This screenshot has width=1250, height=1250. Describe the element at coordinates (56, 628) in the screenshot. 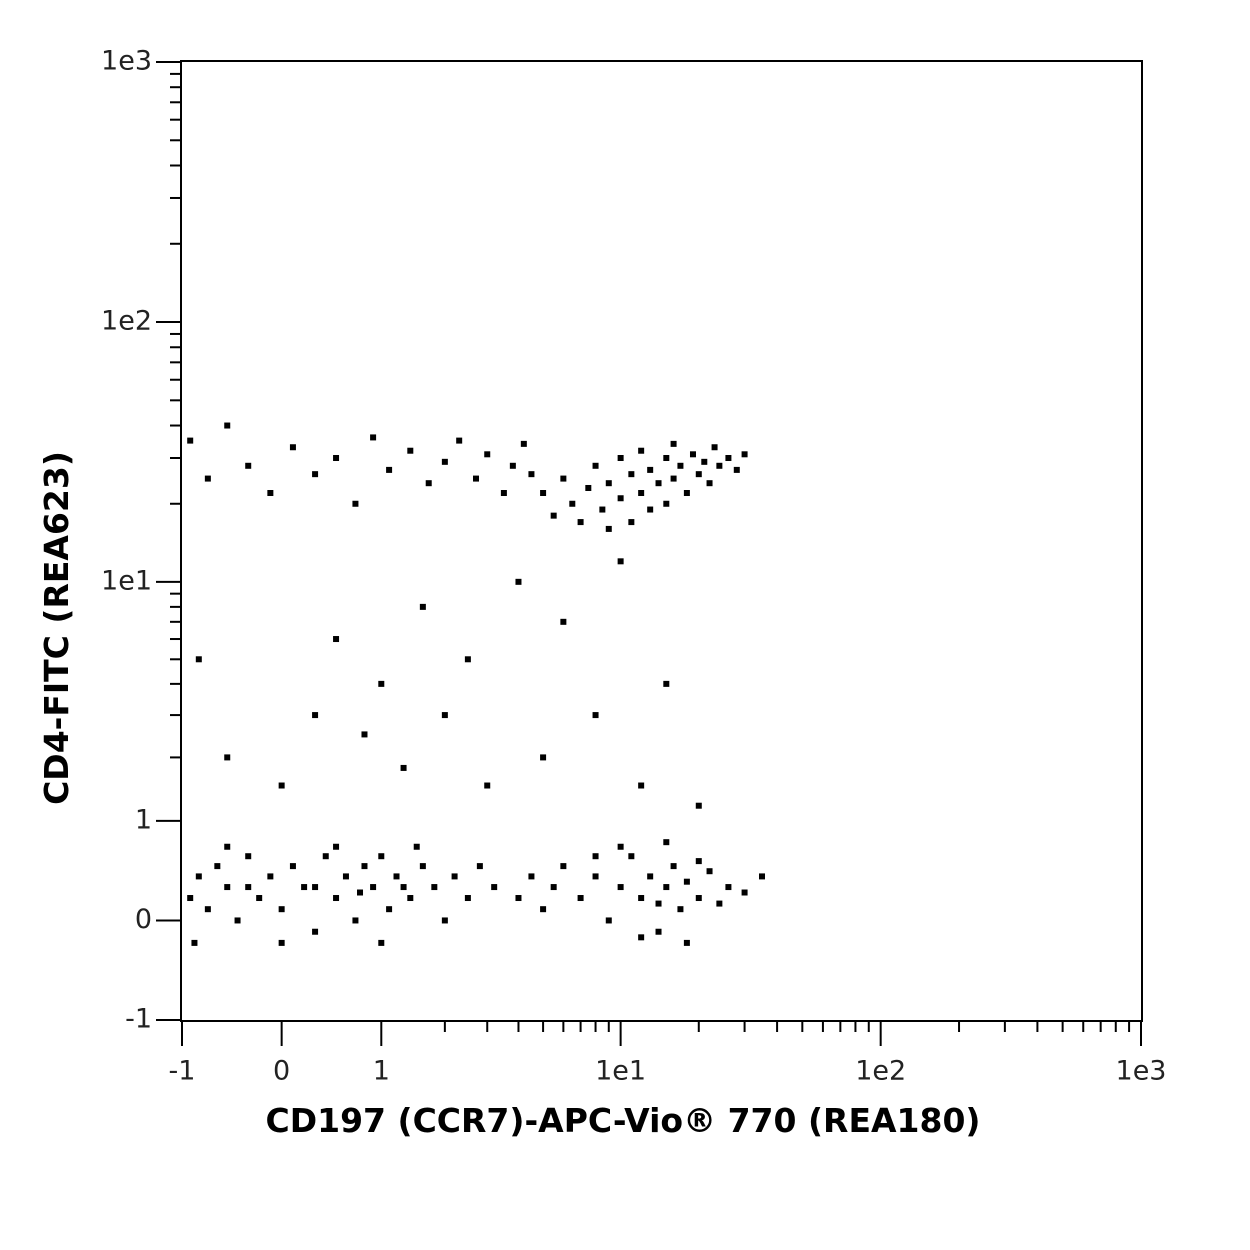

I see `y-axis-title: CD4-FITC (REA623)` at that location.